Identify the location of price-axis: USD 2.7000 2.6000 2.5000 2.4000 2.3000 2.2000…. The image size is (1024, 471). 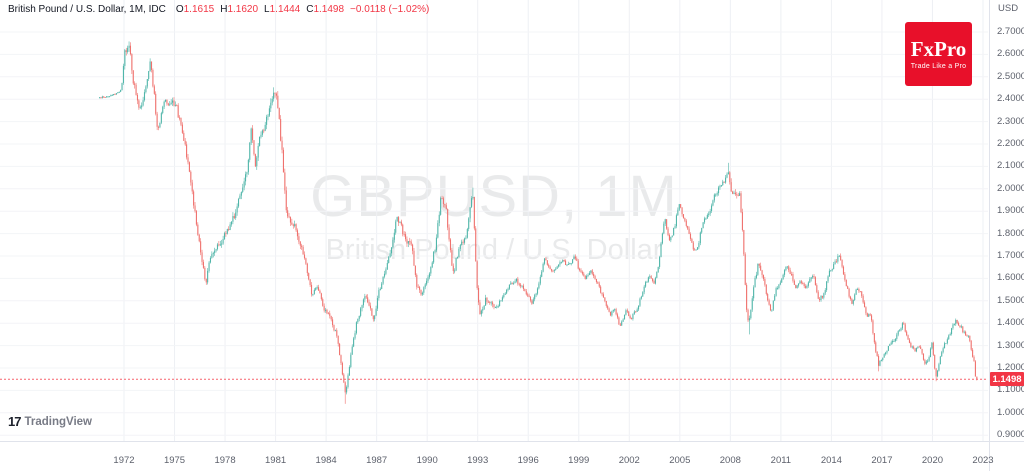
(1007, 220).